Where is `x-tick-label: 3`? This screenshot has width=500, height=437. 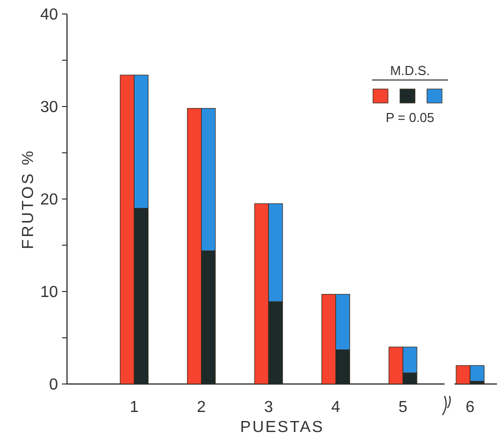 x-tick-label: 3 is located at coordinates (269, 407).